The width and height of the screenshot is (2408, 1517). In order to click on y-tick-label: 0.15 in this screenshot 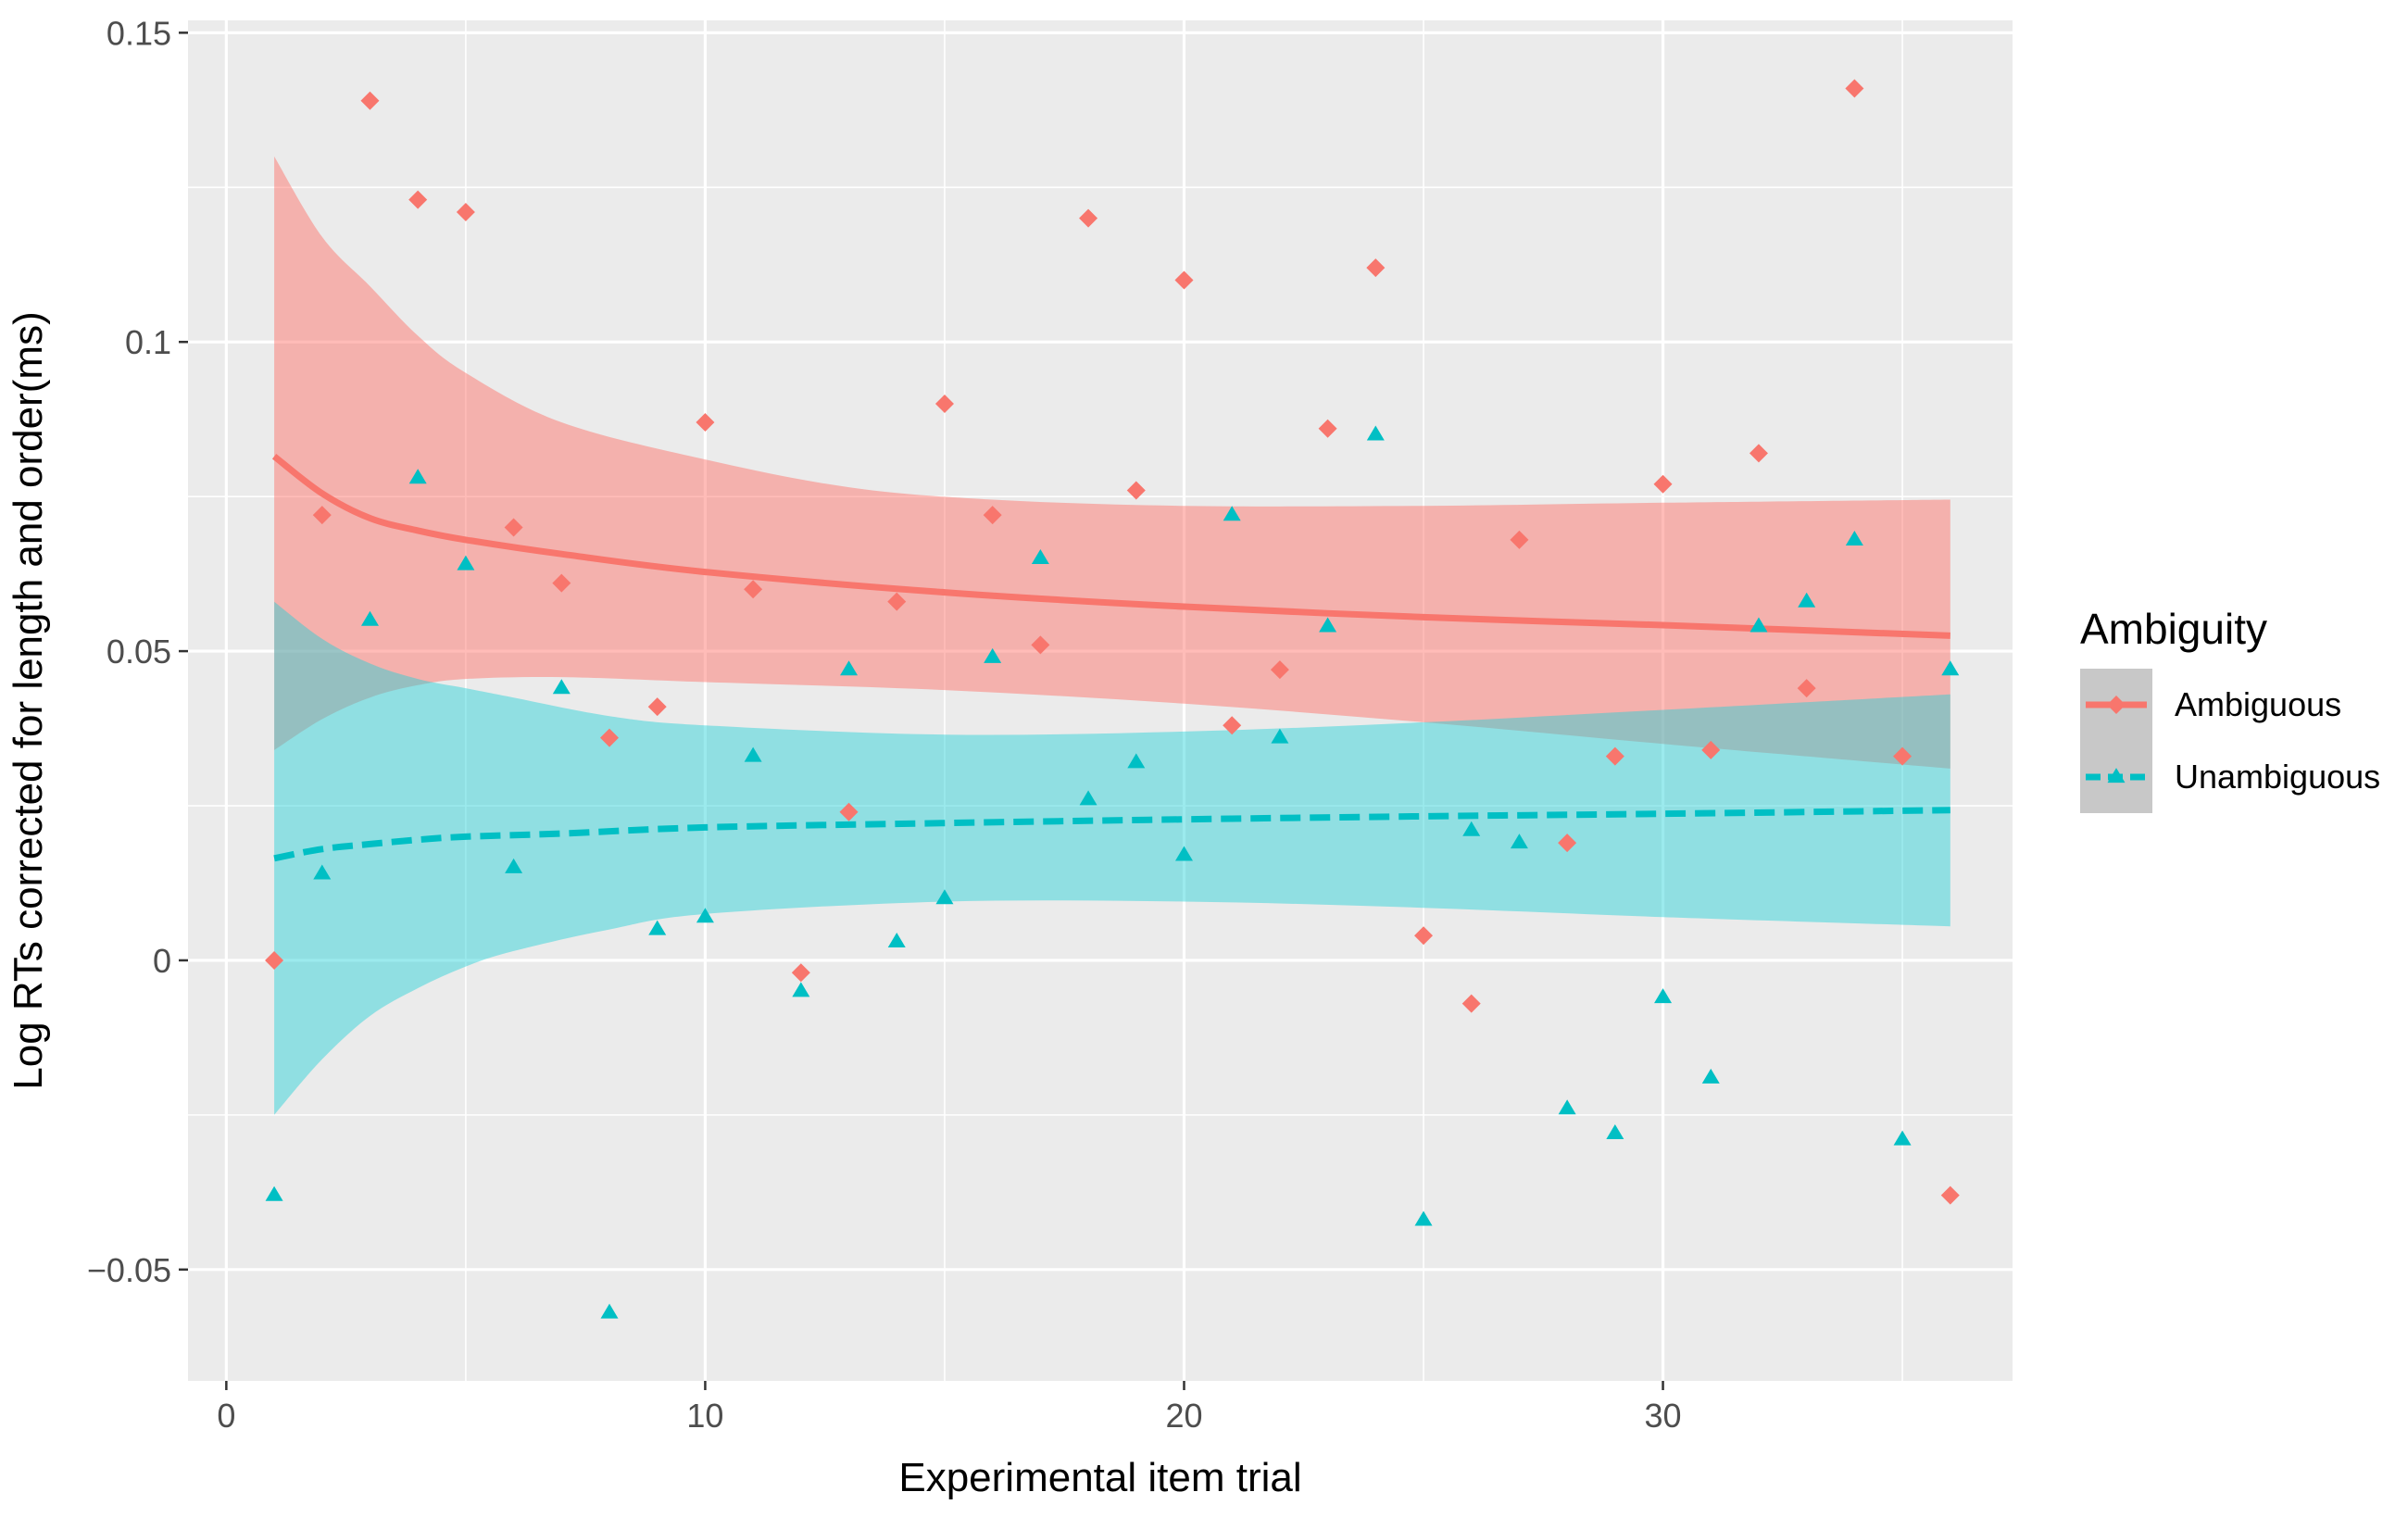, I will do `click(139, 33)`.